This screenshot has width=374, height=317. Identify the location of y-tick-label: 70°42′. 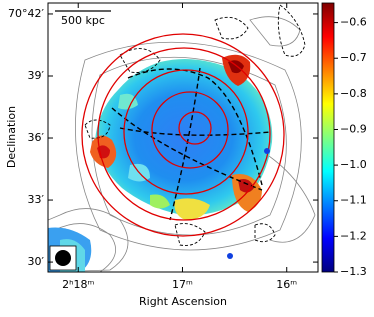
(26, 13).